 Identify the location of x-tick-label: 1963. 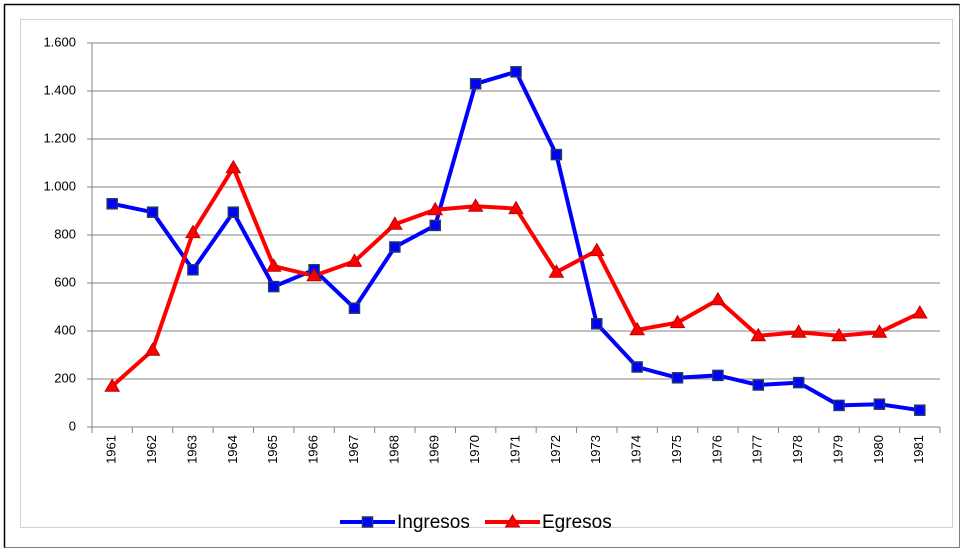
(191, 449).